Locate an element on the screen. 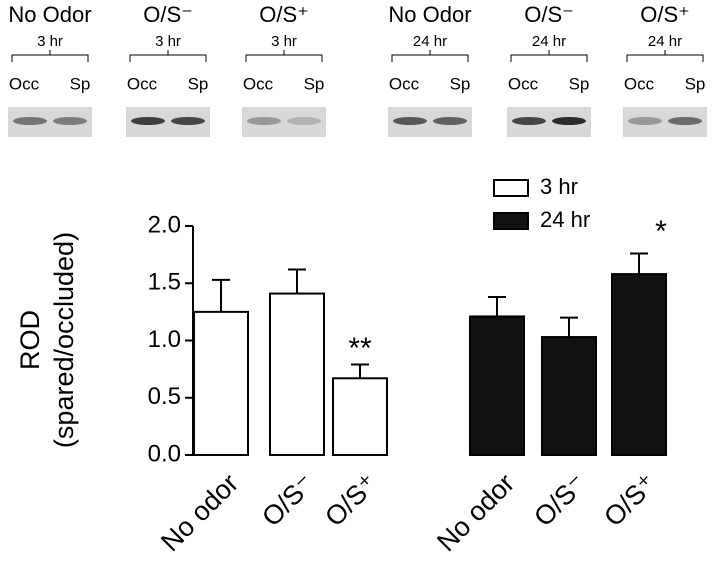 This screenshot has height=571, width=720. y-axis-label-line: ROD is located at coordinates (30, 340).